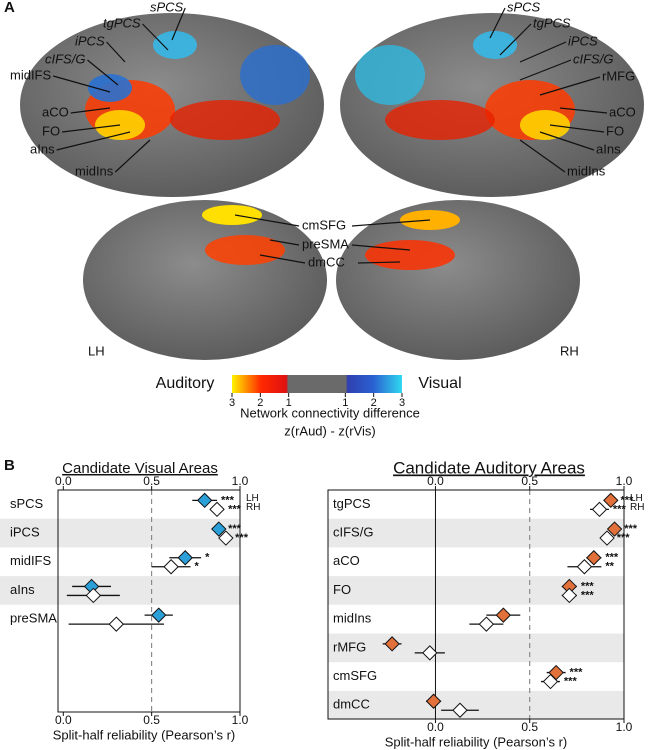 Image resolution: width=660 pixels, height=750 pixels. Describe the element at coordinates (96, 350) in the screenshot. I see `hemisphere-label: LH` at that location.